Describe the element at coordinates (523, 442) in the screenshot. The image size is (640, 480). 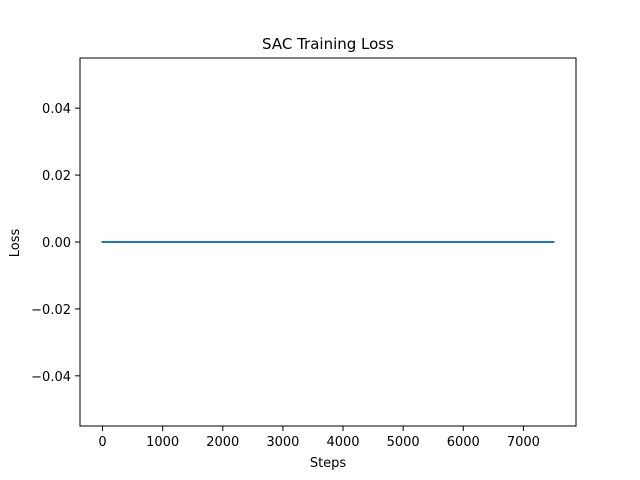
I see `x-tick-label: 7000` at that location.